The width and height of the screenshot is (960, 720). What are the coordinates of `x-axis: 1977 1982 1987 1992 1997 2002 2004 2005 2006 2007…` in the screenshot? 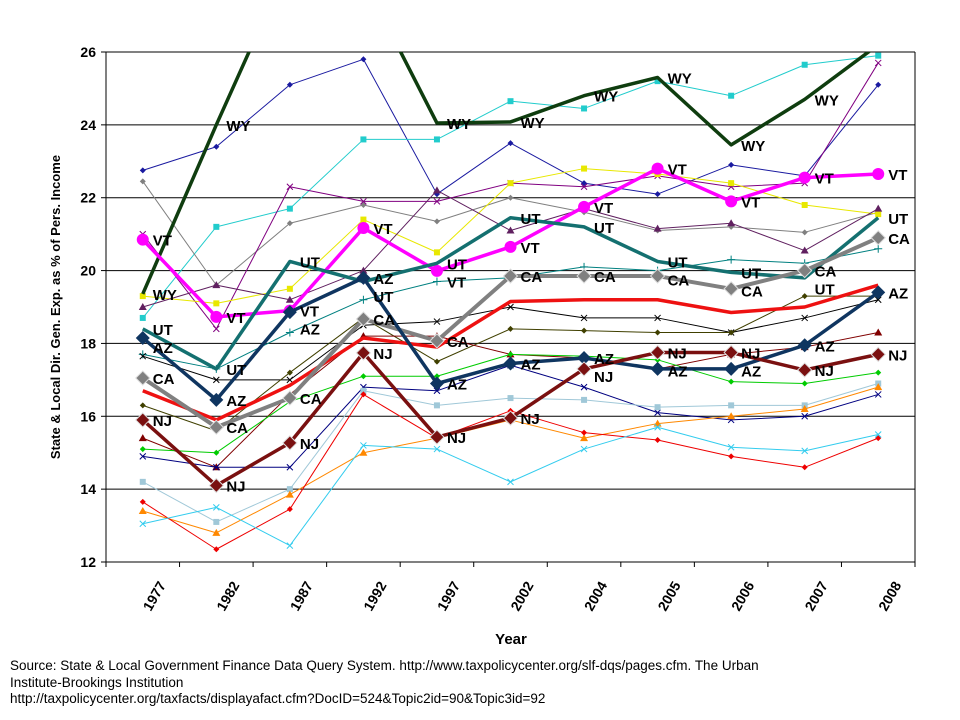 It's located at (510, 588).